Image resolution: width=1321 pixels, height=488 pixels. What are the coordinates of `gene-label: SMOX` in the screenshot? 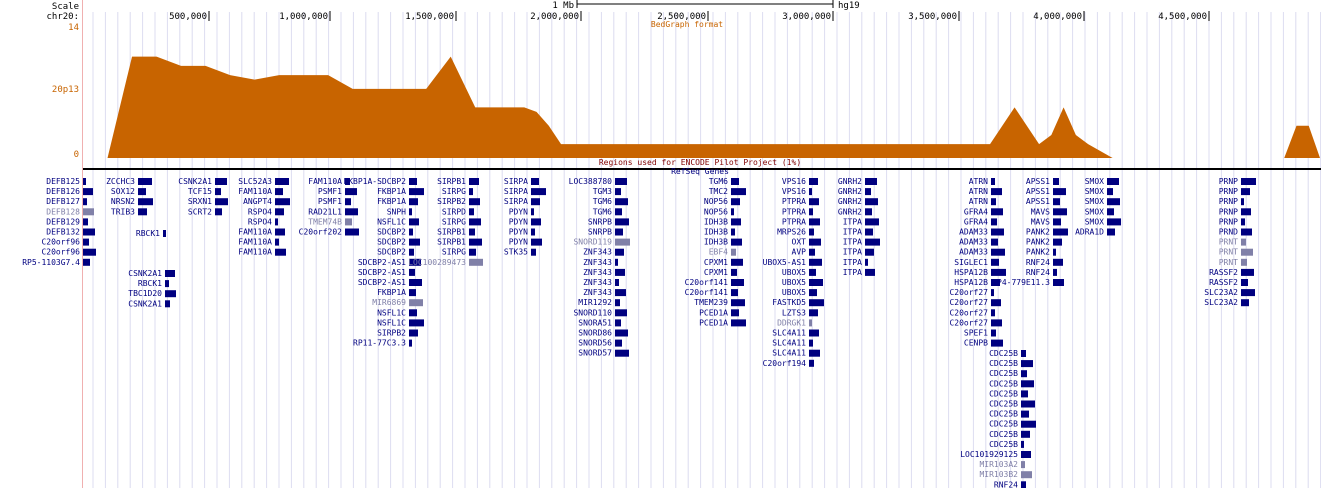 It's located at (1094, 201).